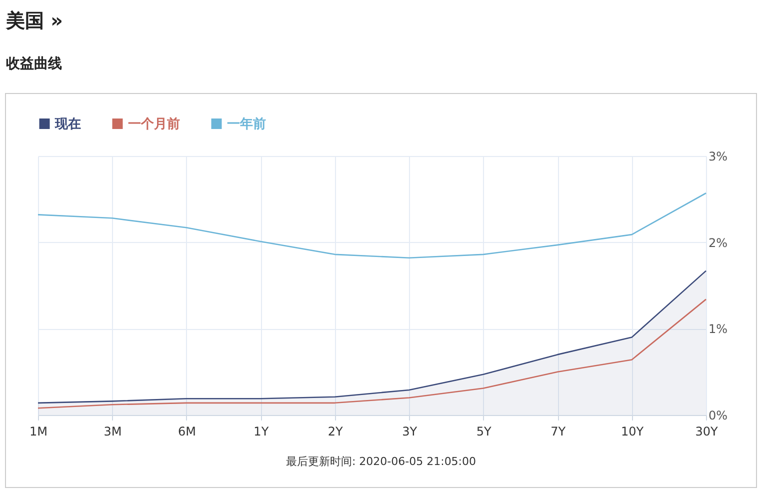 This screenshot has height=500, width=770. I want to click on line-series, so click(372, 225).